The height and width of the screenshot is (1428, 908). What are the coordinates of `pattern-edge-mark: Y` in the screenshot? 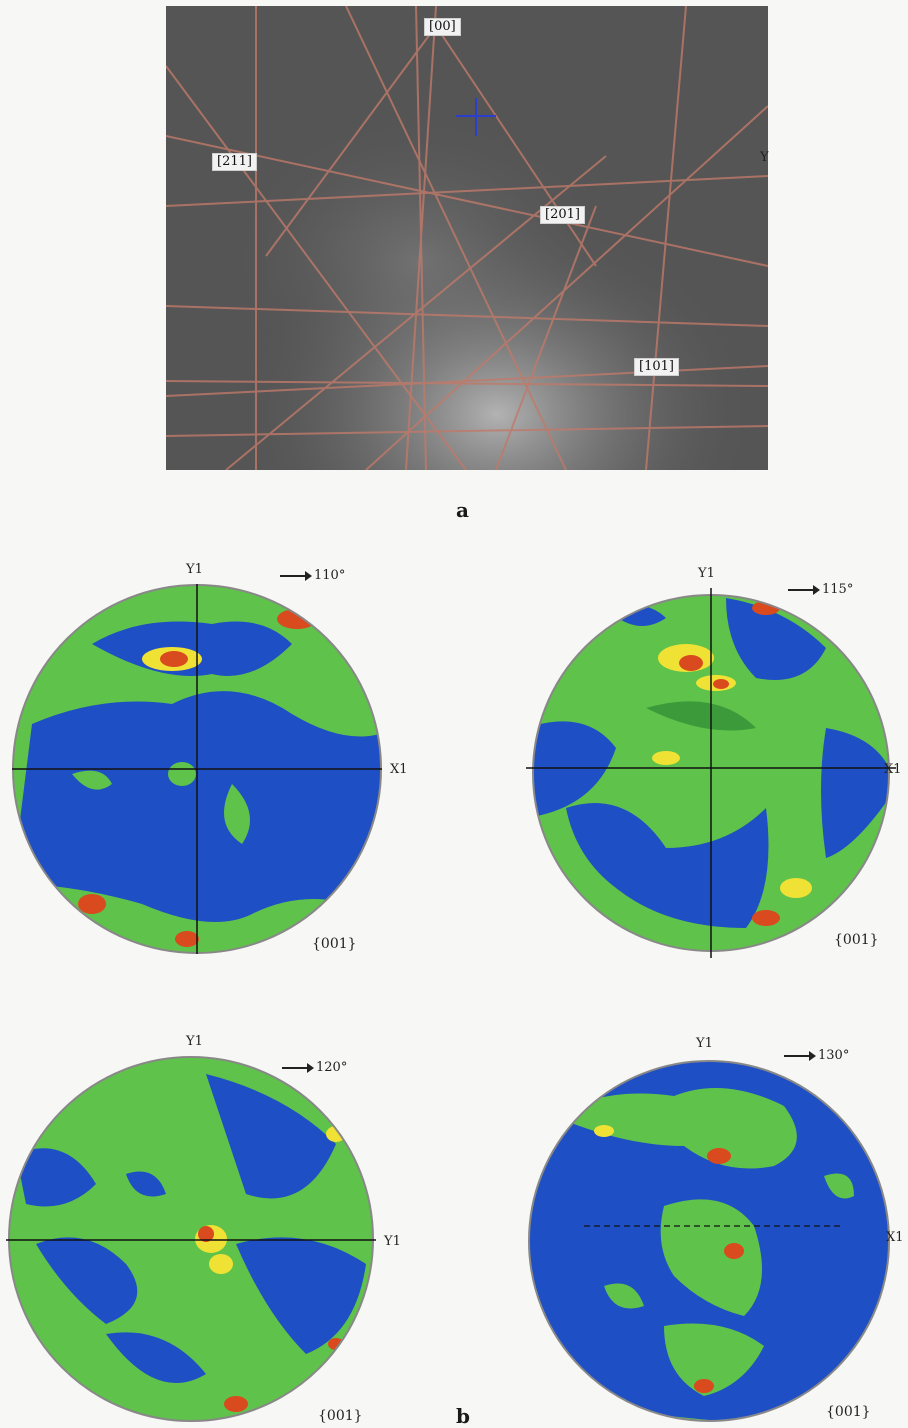 It's located at (764, 157).